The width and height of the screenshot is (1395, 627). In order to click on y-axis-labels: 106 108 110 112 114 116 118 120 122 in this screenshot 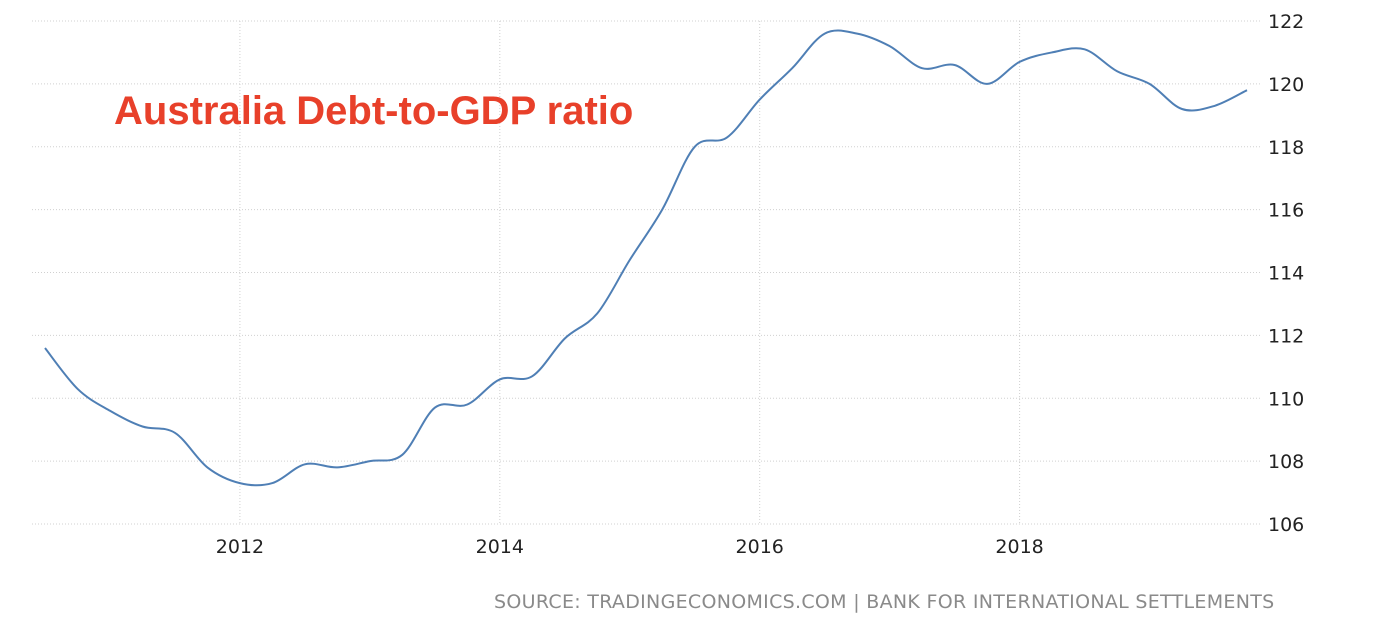, I will do `click(1286, 273)`.